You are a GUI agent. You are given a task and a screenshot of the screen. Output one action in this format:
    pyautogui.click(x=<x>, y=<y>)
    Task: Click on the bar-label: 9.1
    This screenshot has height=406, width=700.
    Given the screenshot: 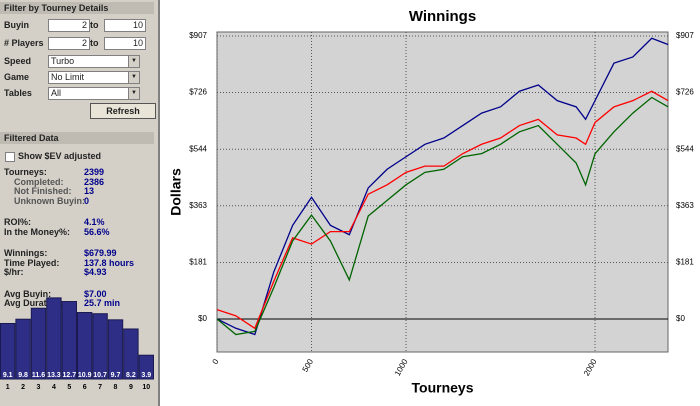 What is the action you would take?
    pyautogui.click(x=8, y=375)
    